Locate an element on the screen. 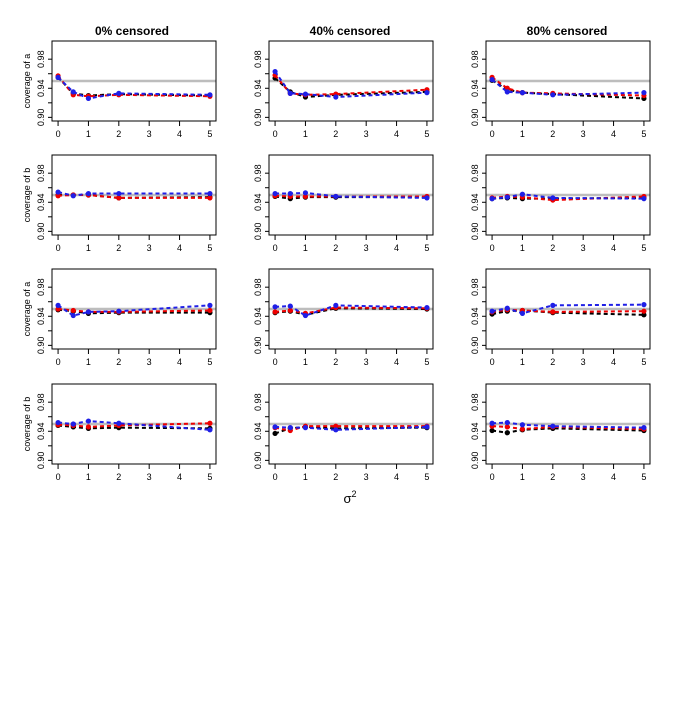  panel-r3-c2: 0 1 2 3 4 5 0.90 0.94 0.98 is located at coordinates (343, 317).